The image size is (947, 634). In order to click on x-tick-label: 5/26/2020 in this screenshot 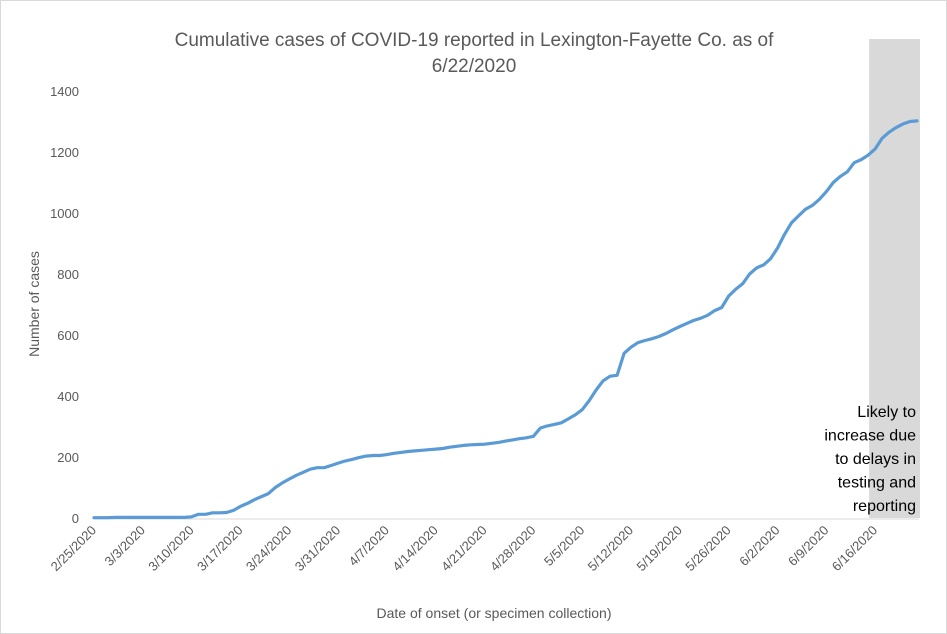, I will do `click(708, 549)`.